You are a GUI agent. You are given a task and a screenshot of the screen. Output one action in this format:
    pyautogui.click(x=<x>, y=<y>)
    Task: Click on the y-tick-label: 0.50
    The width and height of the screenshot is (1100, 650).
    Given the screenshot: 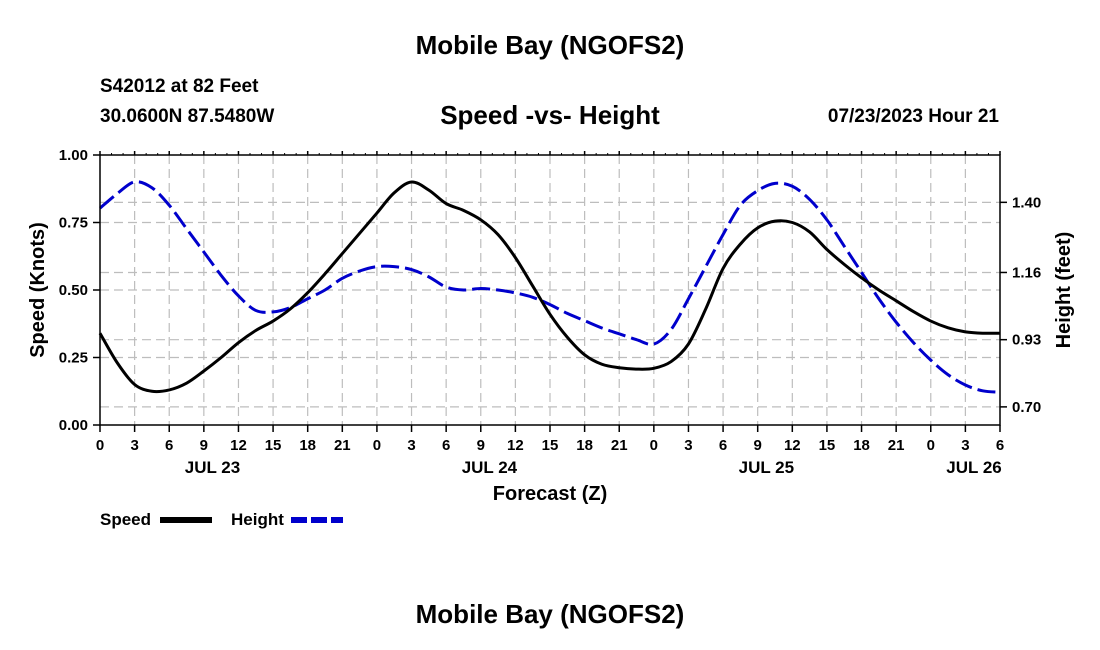 What is the action you would take?
    pyautogui.click(x=73, y=290)
    